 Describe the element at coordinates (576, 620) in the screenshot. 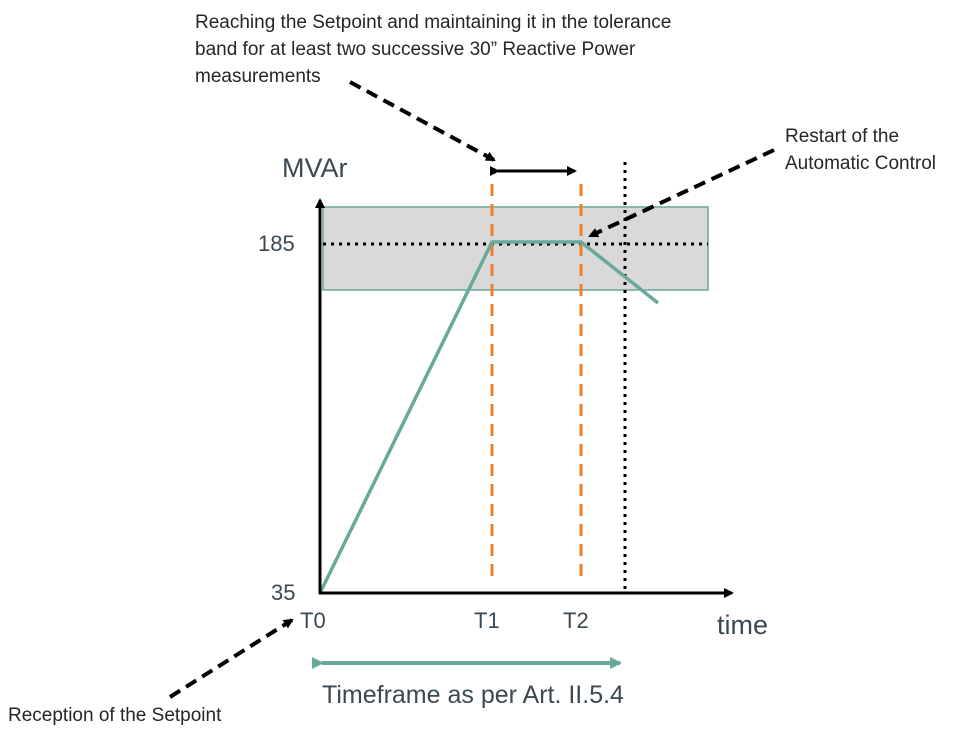

I see `x-tick-t2: T2` at that location.